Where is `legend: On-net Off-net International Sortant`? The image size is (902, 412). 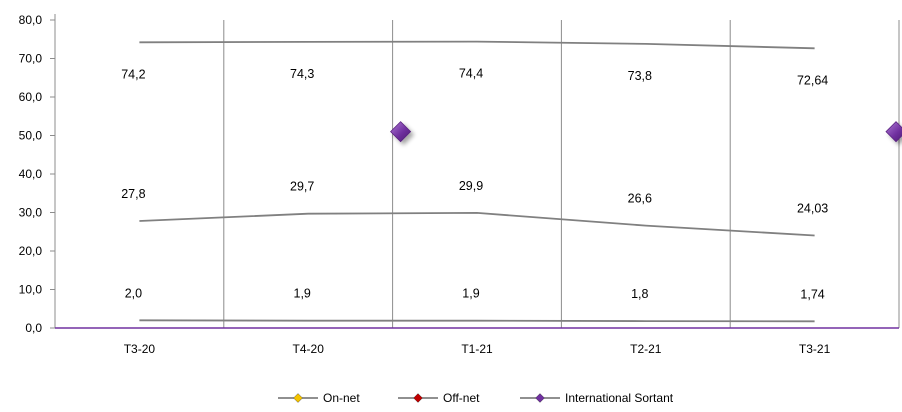
legend: On-net Off-net International Sortant is located at coordinates (476, 398).